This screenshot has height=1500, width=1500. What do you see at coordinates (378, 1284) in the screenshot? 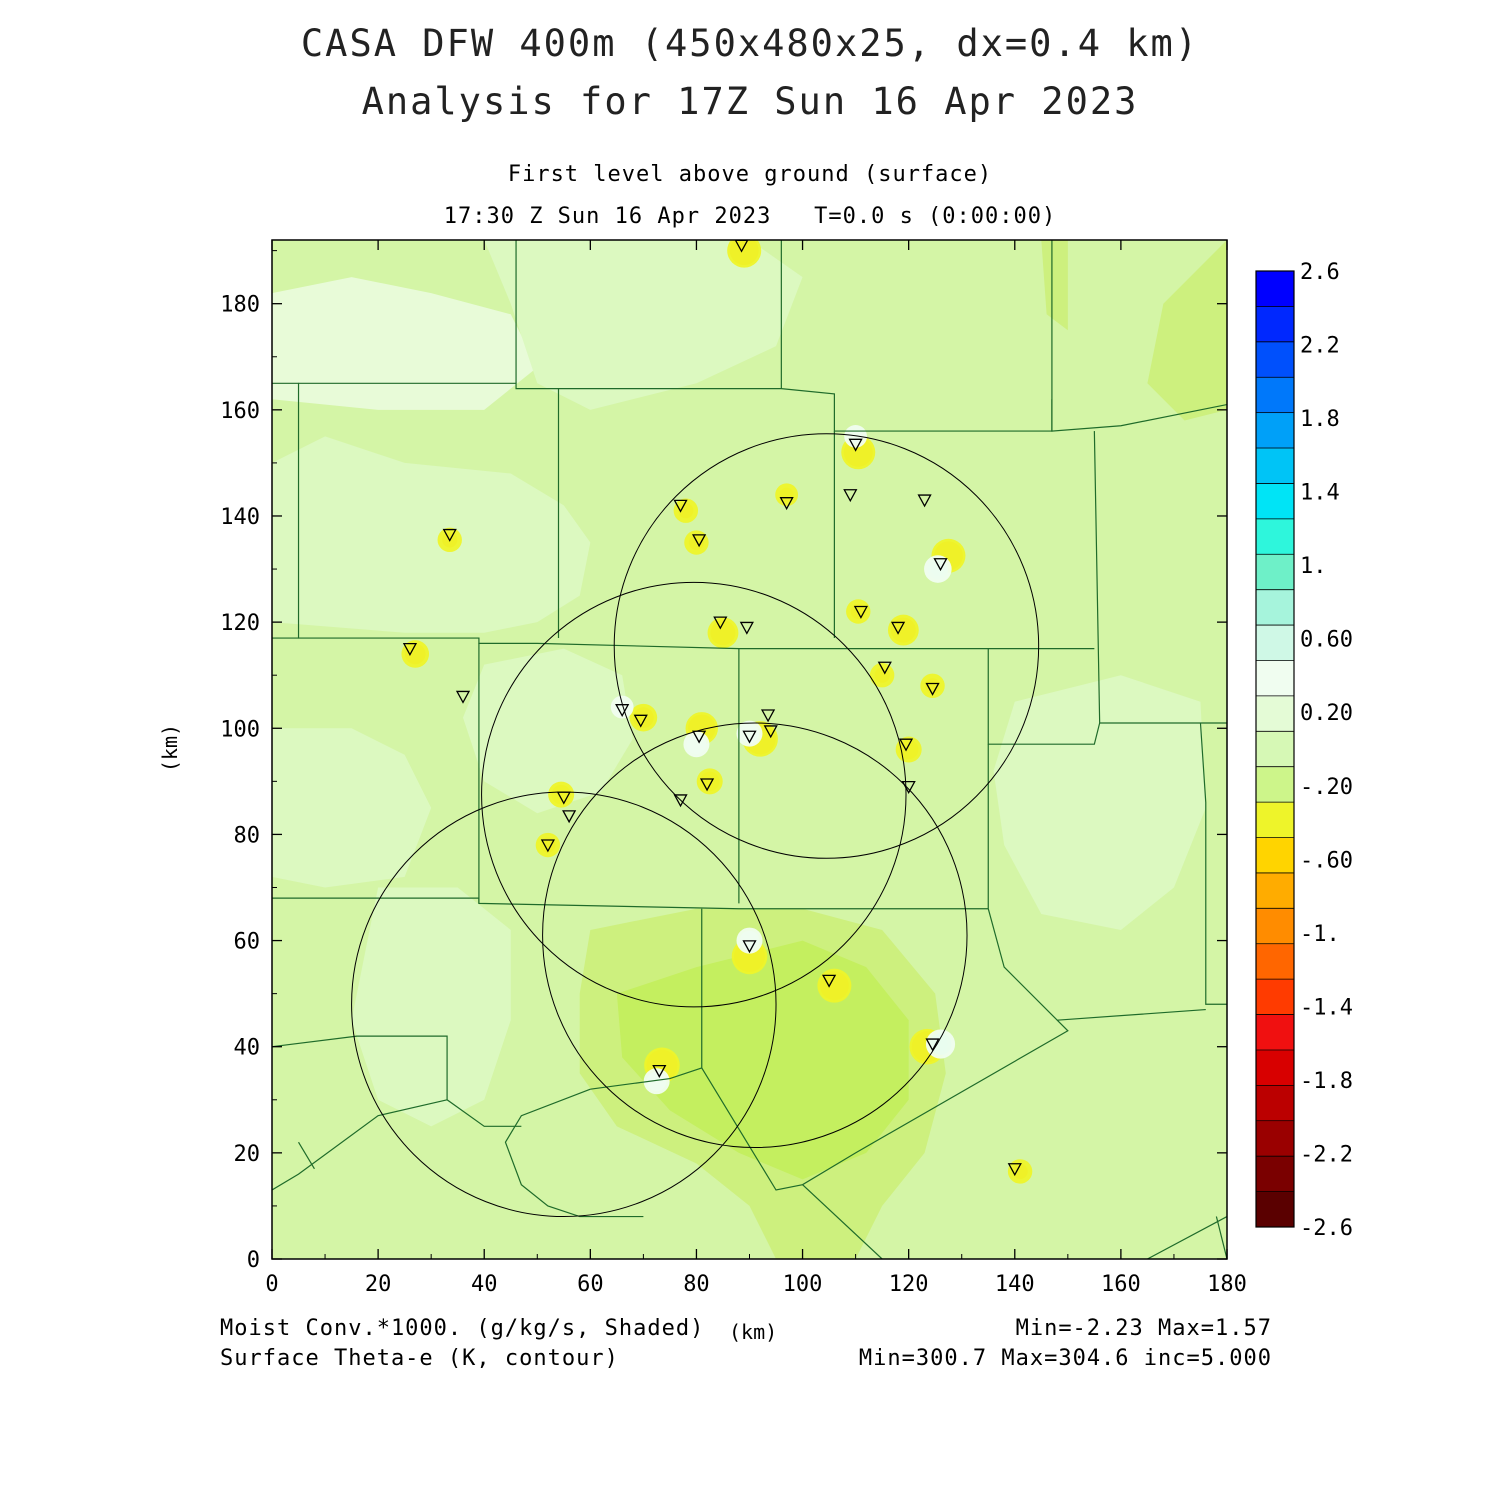
I see `x-tick-label: 20` at bounding box center [378, 1284].